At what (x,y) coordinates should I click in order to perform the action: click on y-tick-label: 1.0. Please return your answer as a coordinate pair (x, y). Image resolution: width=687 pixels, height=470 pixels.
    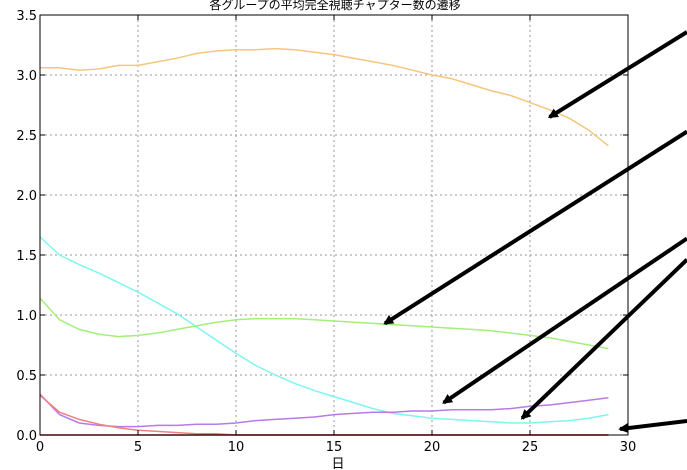
    Looking at the image, I should click on (26, 316).